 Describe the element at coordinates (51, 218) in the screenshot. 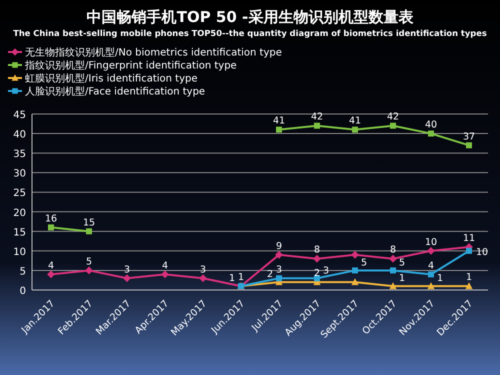

I see `data-label: 16` at that location.